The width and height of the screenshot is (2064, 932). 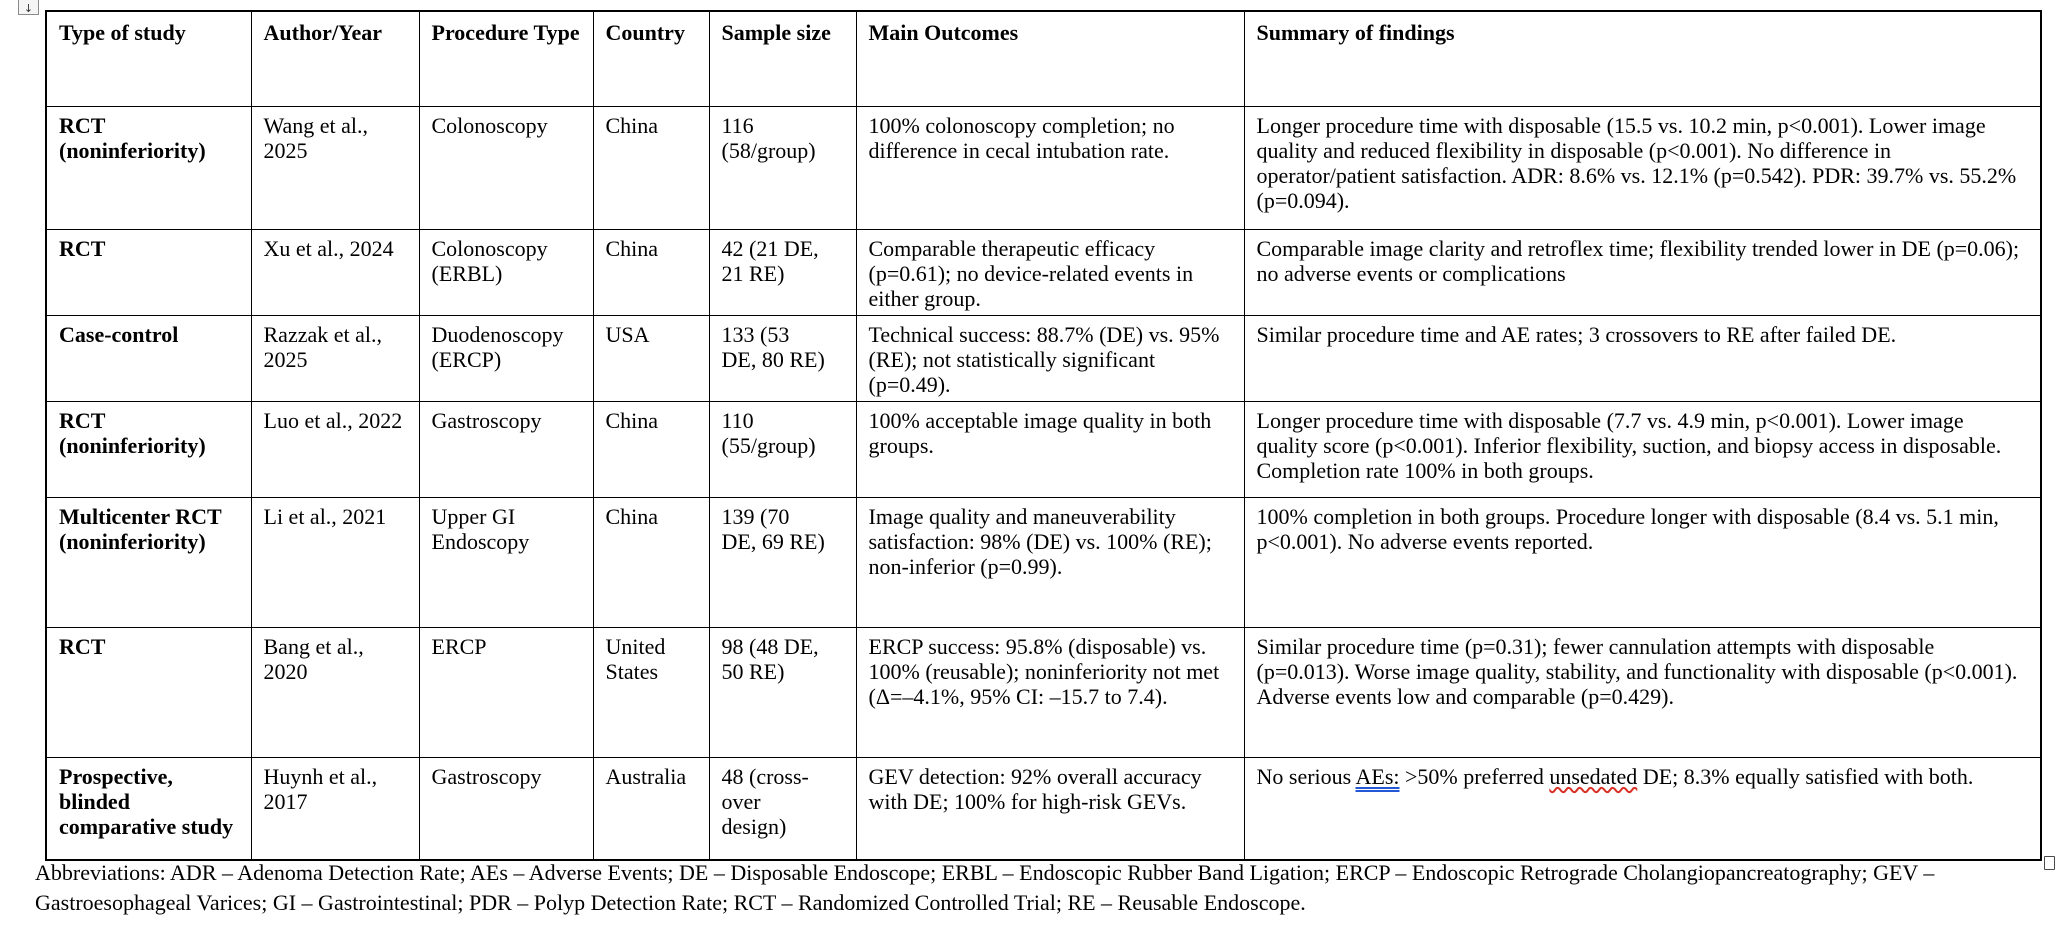 I want to click on cell-procedure-type: Upper GI Endoscopy, so click(x=506, y=562).